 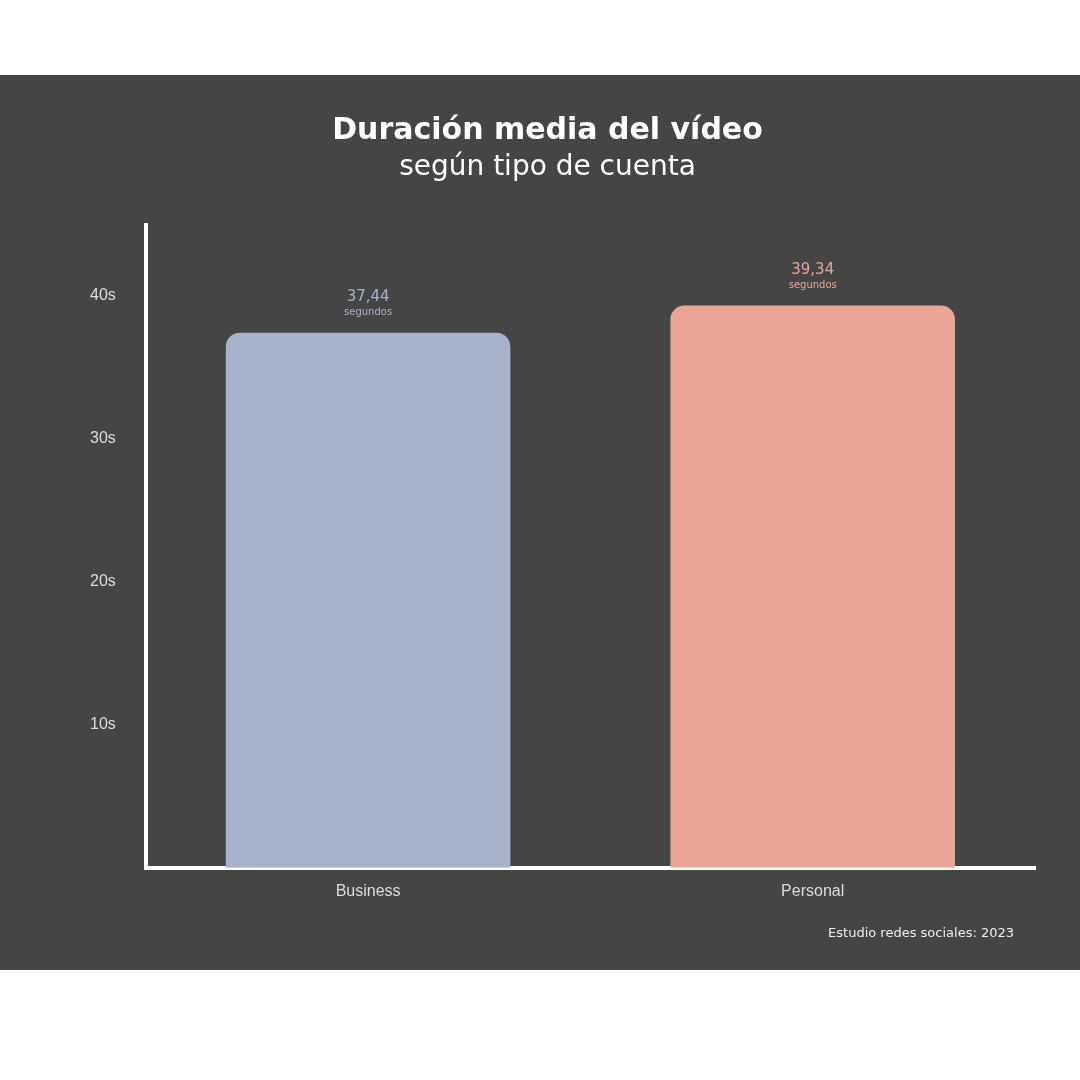 What do you see at coordinates (813, 268) in the screenshot?
I see `data-label: 39,34` at bounding box center [813, 268].